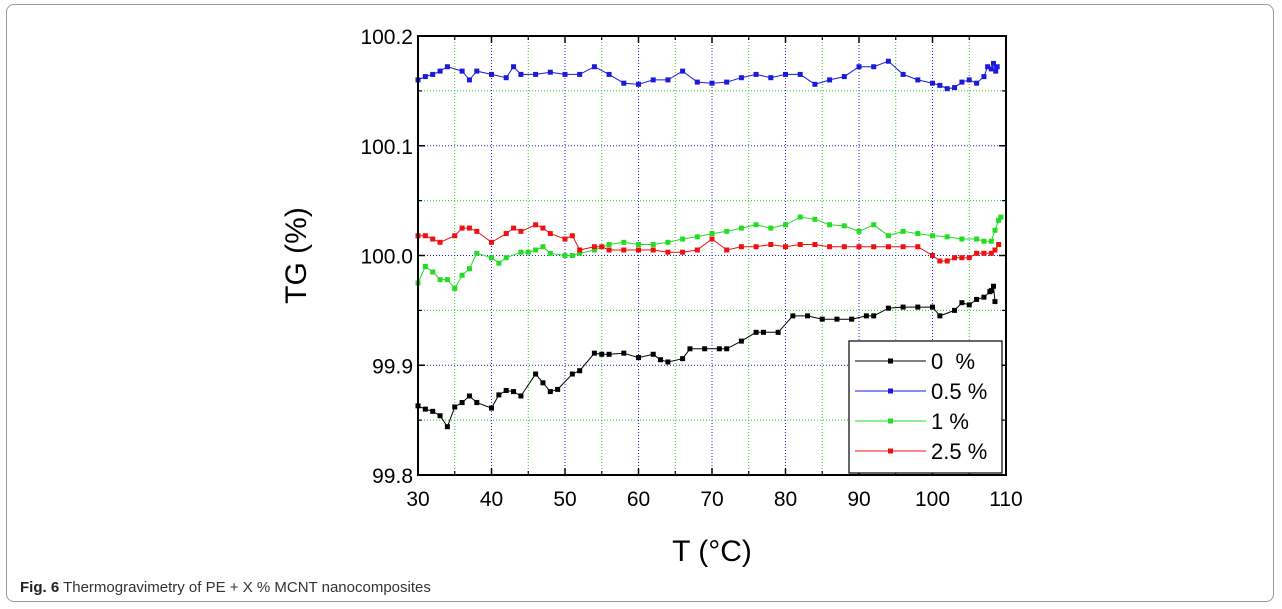 This screenshot has width=1282, height=609. Describe the element at coordinates (392, 476) in the screenshot. I see `y-tick-label: 99.8` at that location.